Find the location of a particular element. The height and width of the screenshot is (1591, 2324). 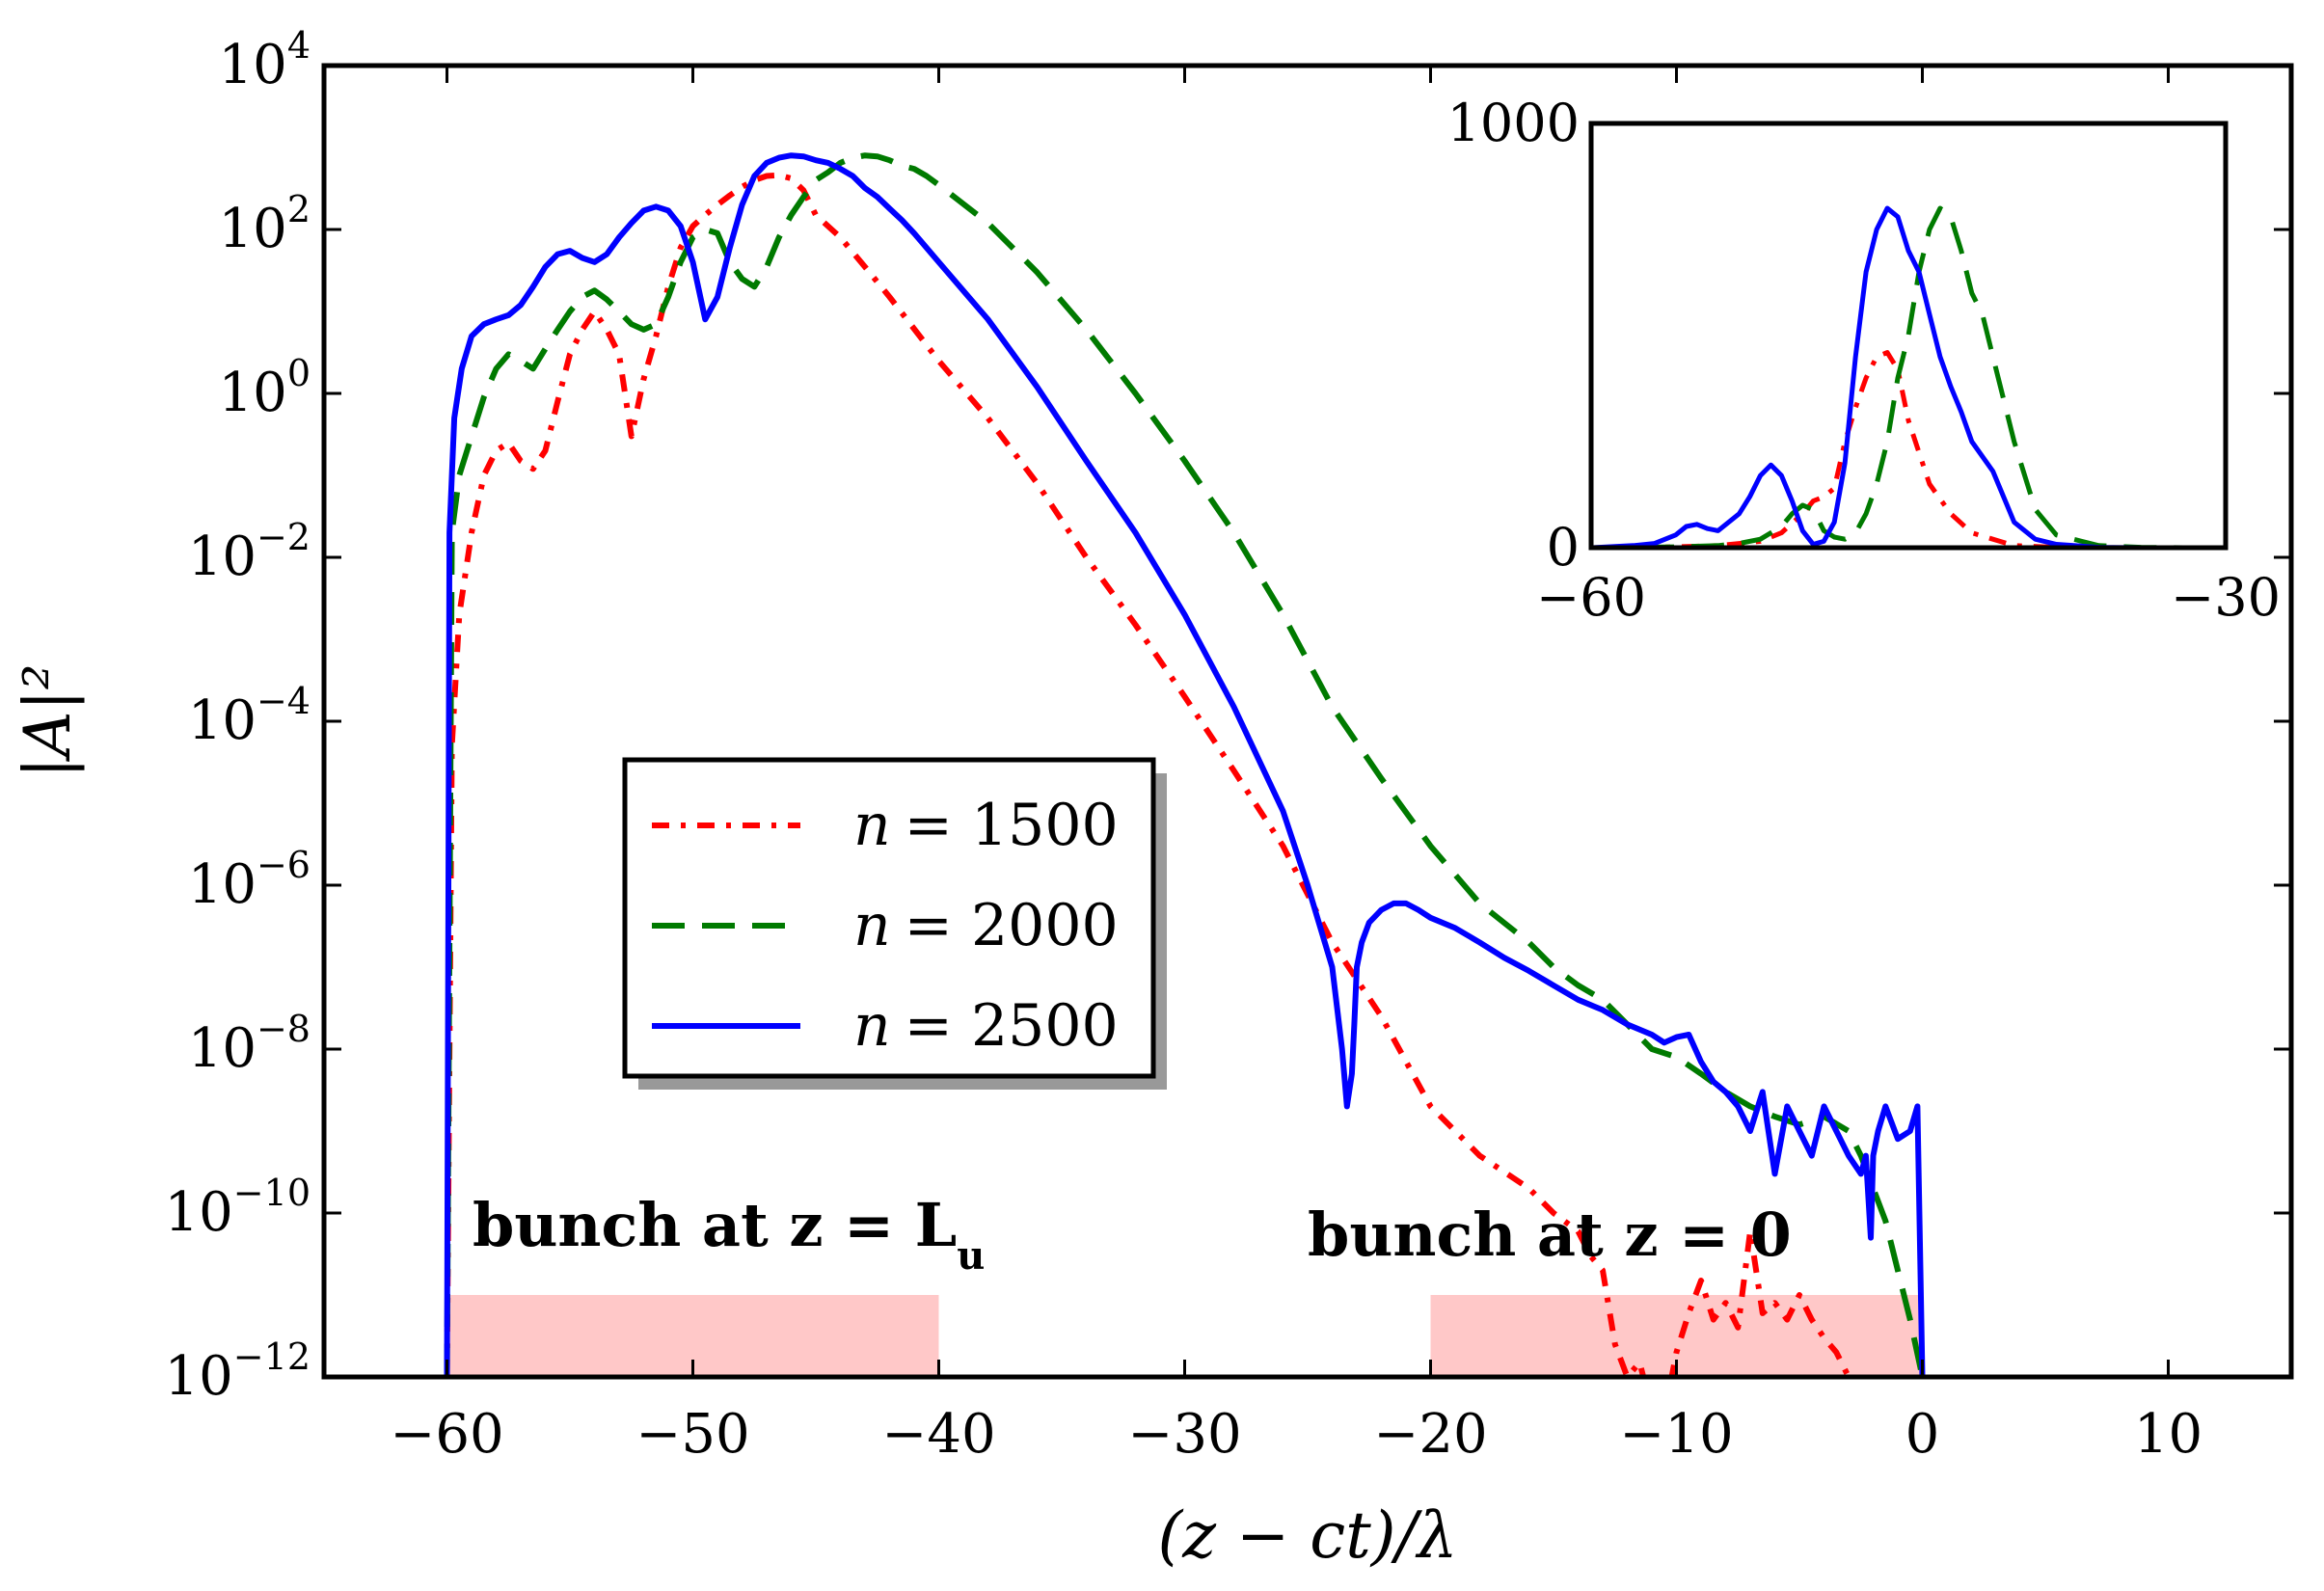

x-tick-label: −40 is located at coordinates (938, 1434).